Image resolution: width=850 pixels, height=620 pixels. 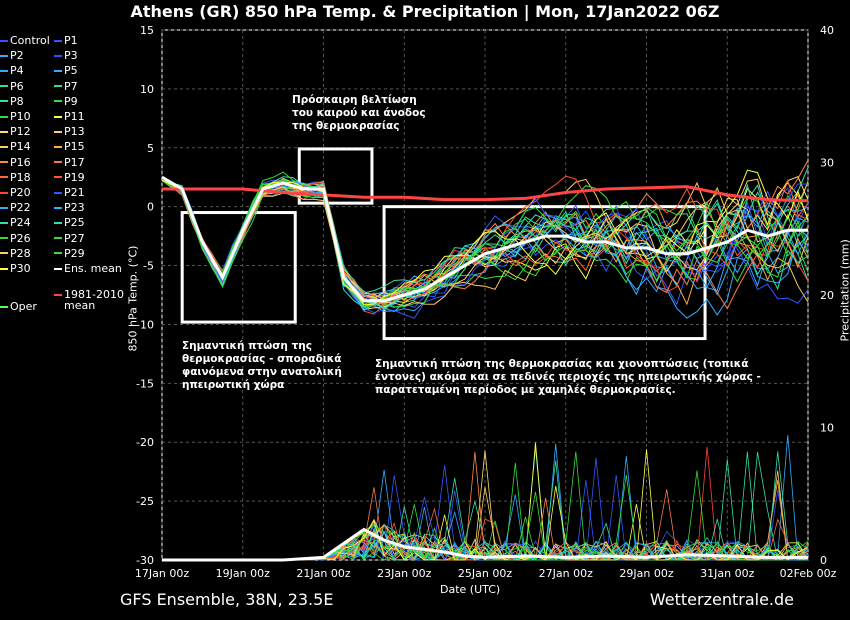 What do you see at coordinates (646, 573) in the screenshot?
I see `x-tick-label: 29Jan 00z` at bounding box center [646, 573].